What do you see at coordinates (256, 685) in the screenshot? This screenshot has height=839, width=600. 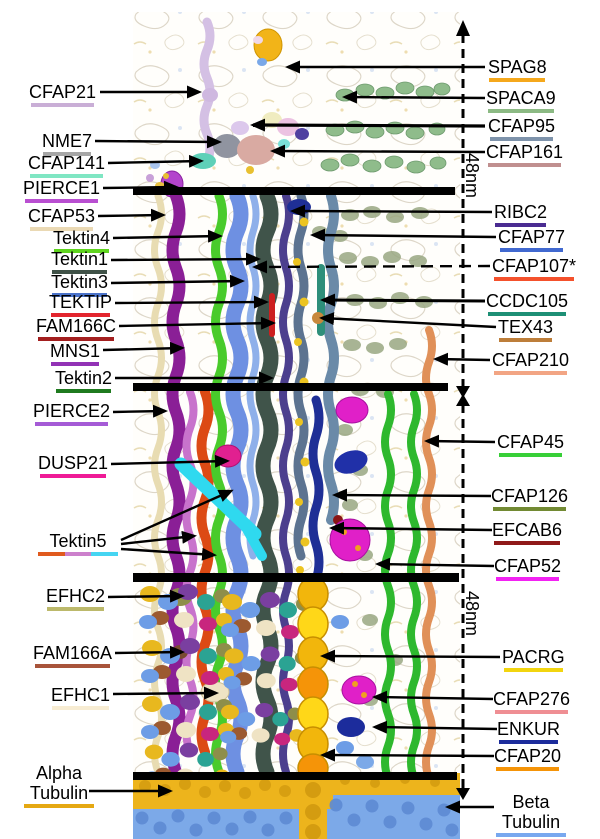 I see `bottom-cluster` at bounding box center [256, 685].